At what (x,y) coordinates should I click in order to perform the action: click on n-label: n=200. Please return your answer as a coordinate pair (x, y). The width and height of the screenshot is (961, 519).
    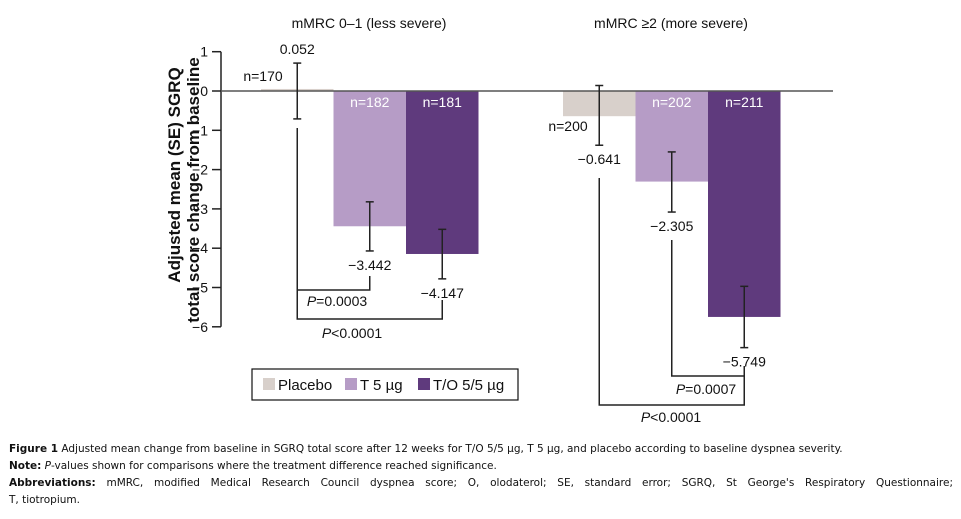
    Looking at the image, I should click on (568, 126).